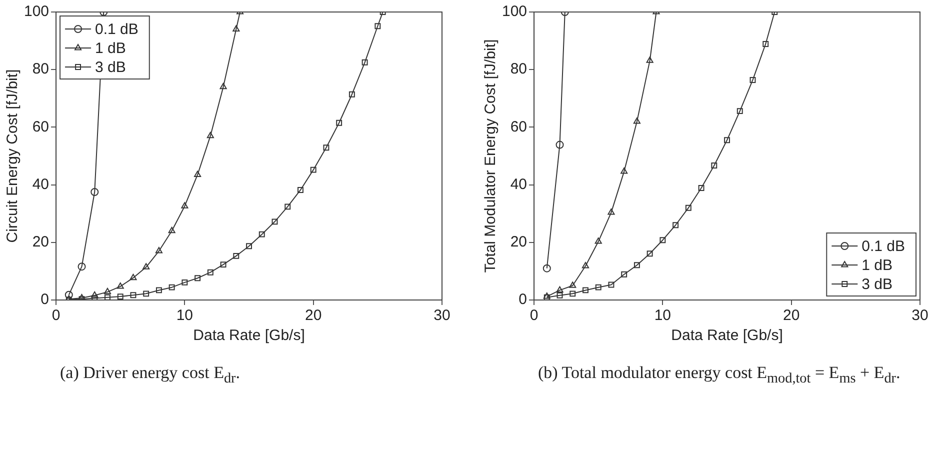 The width and height of the screenshot is (944, 468). What do you see at coordinates (720, 375) in the screenshot?
I see `text: (b) Total modulator energy cost E$_{mod,tot}$ = E$_{ms}$ + E$_{dr}$.` at bounding box center [720, 375].